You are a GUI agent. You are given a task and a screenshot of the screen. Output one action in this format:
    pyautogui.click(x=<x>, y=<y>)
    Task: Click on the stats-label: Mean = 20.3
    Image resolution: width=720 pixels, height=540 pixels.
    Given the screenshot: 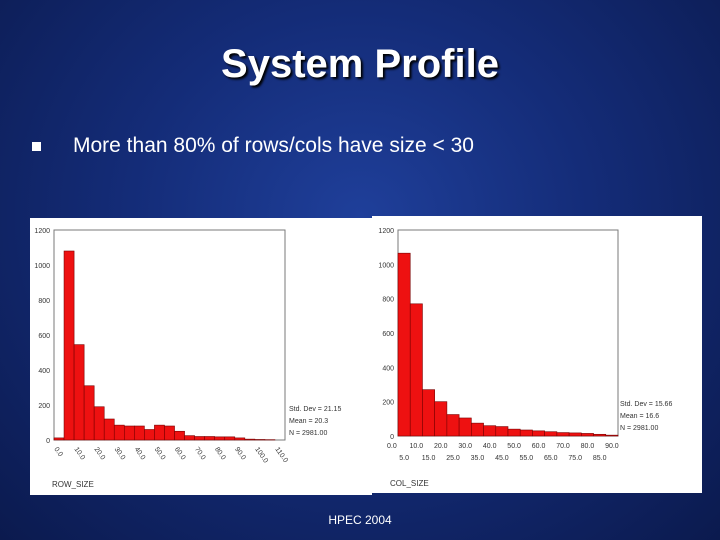 What is the action you would take?
    pyautogui.click(x=308, y=421)
    